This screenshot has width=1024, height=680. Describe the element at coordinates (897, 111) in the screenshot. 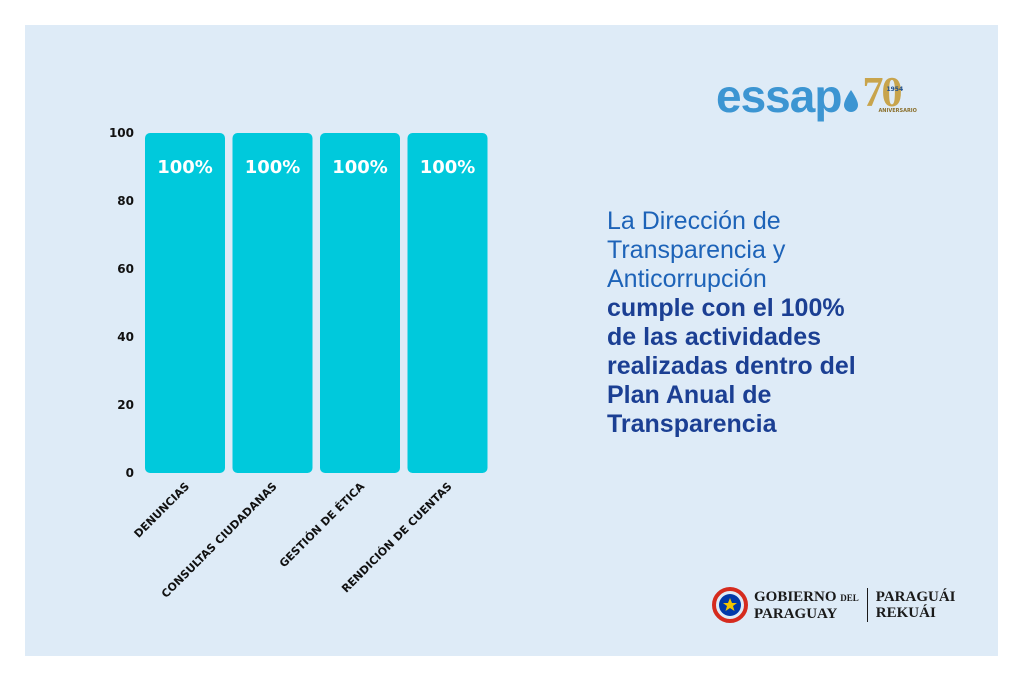

I see `anniversary-text: ANIVERSARIO` at that location.